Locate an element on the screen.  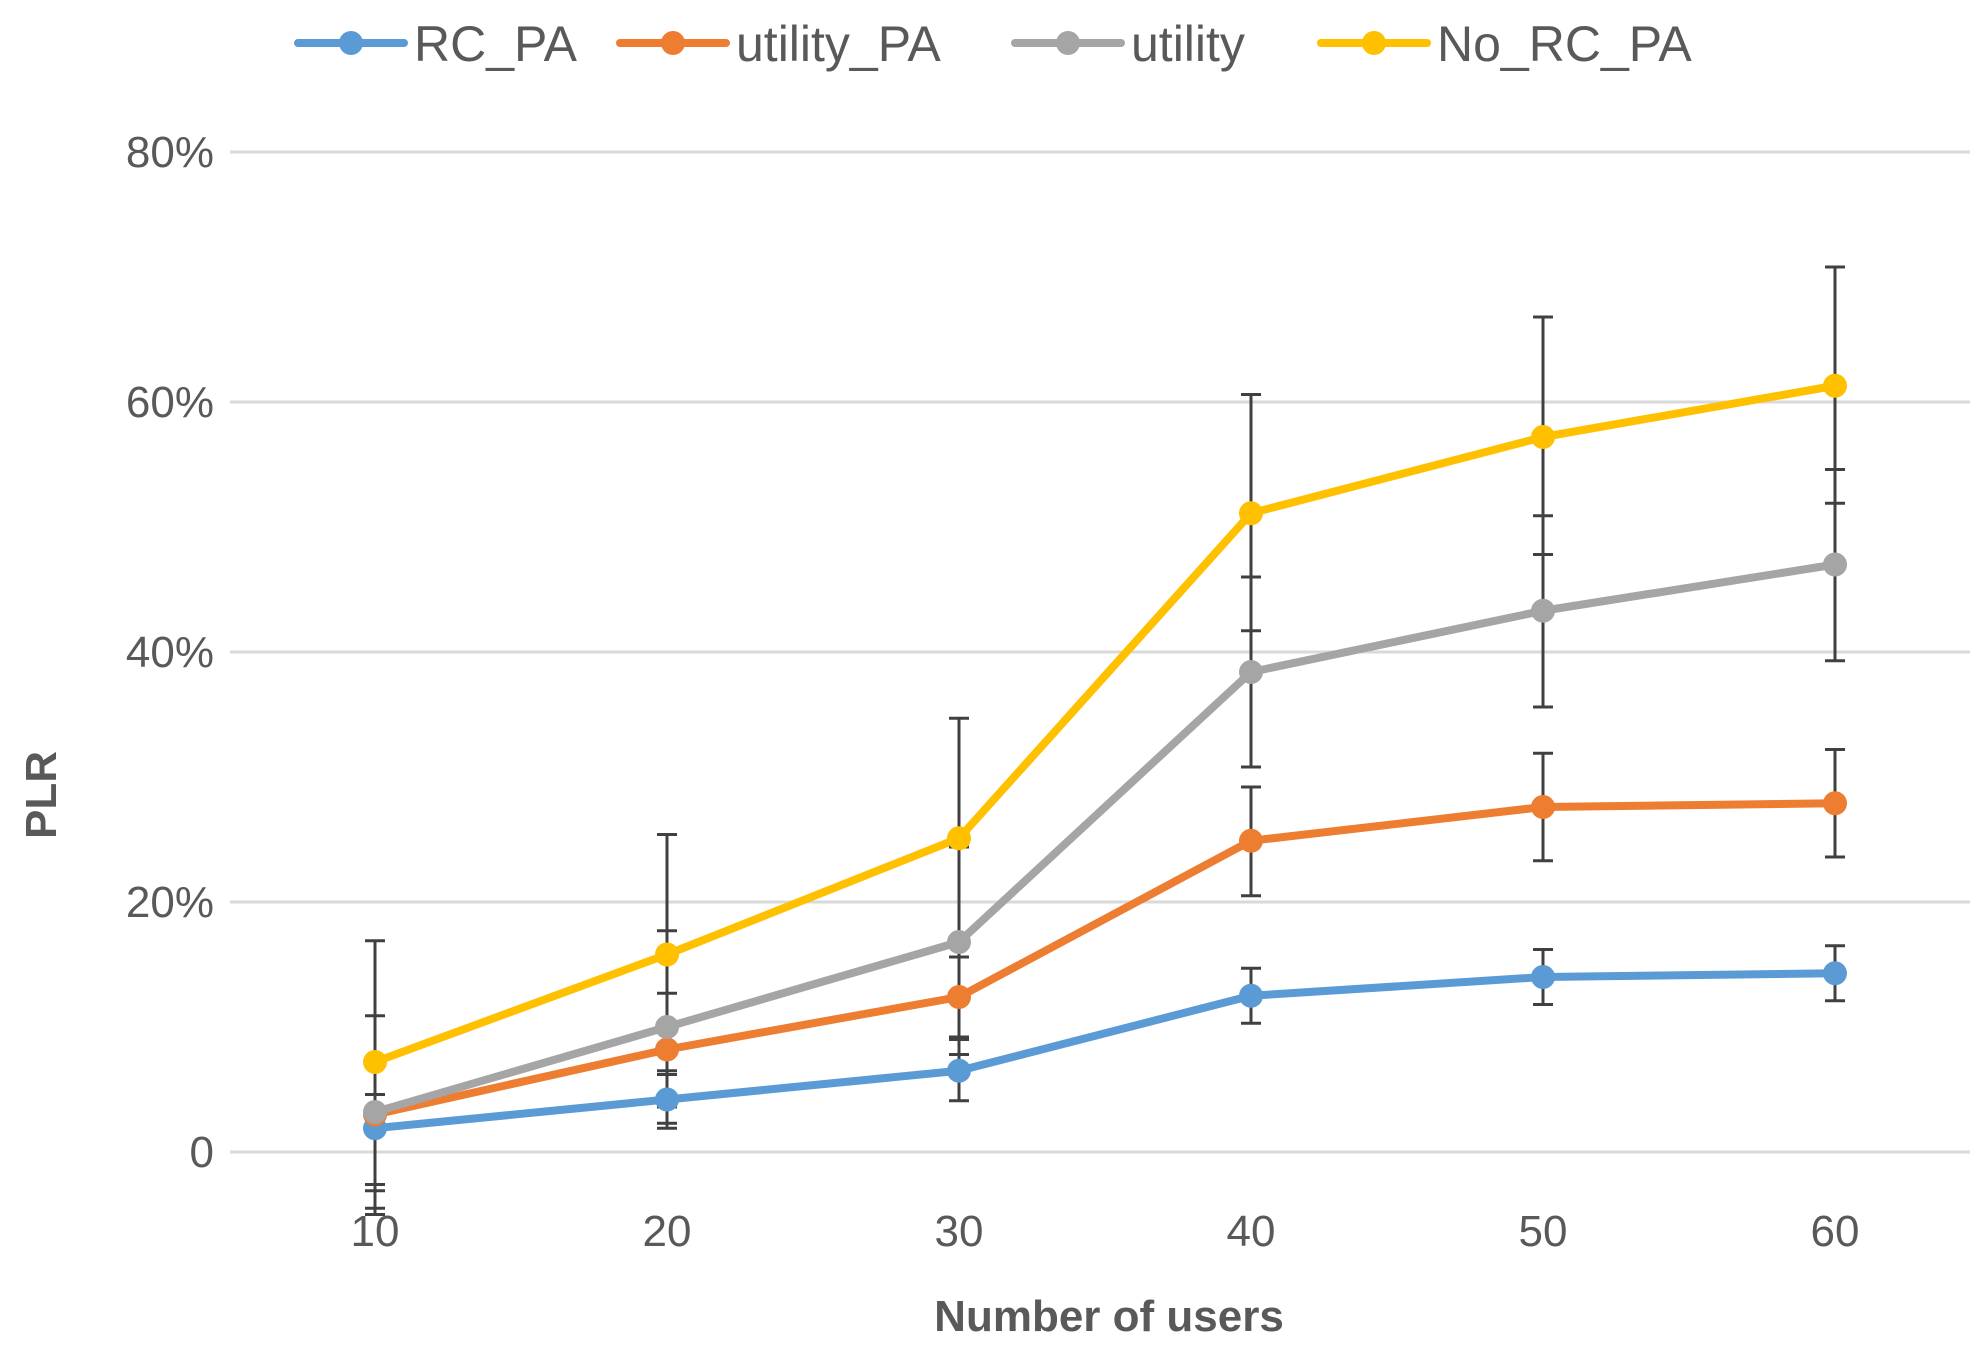
legend: RC_PA utility_PA utility No_RC_PA is located at coordinates (993, 44).